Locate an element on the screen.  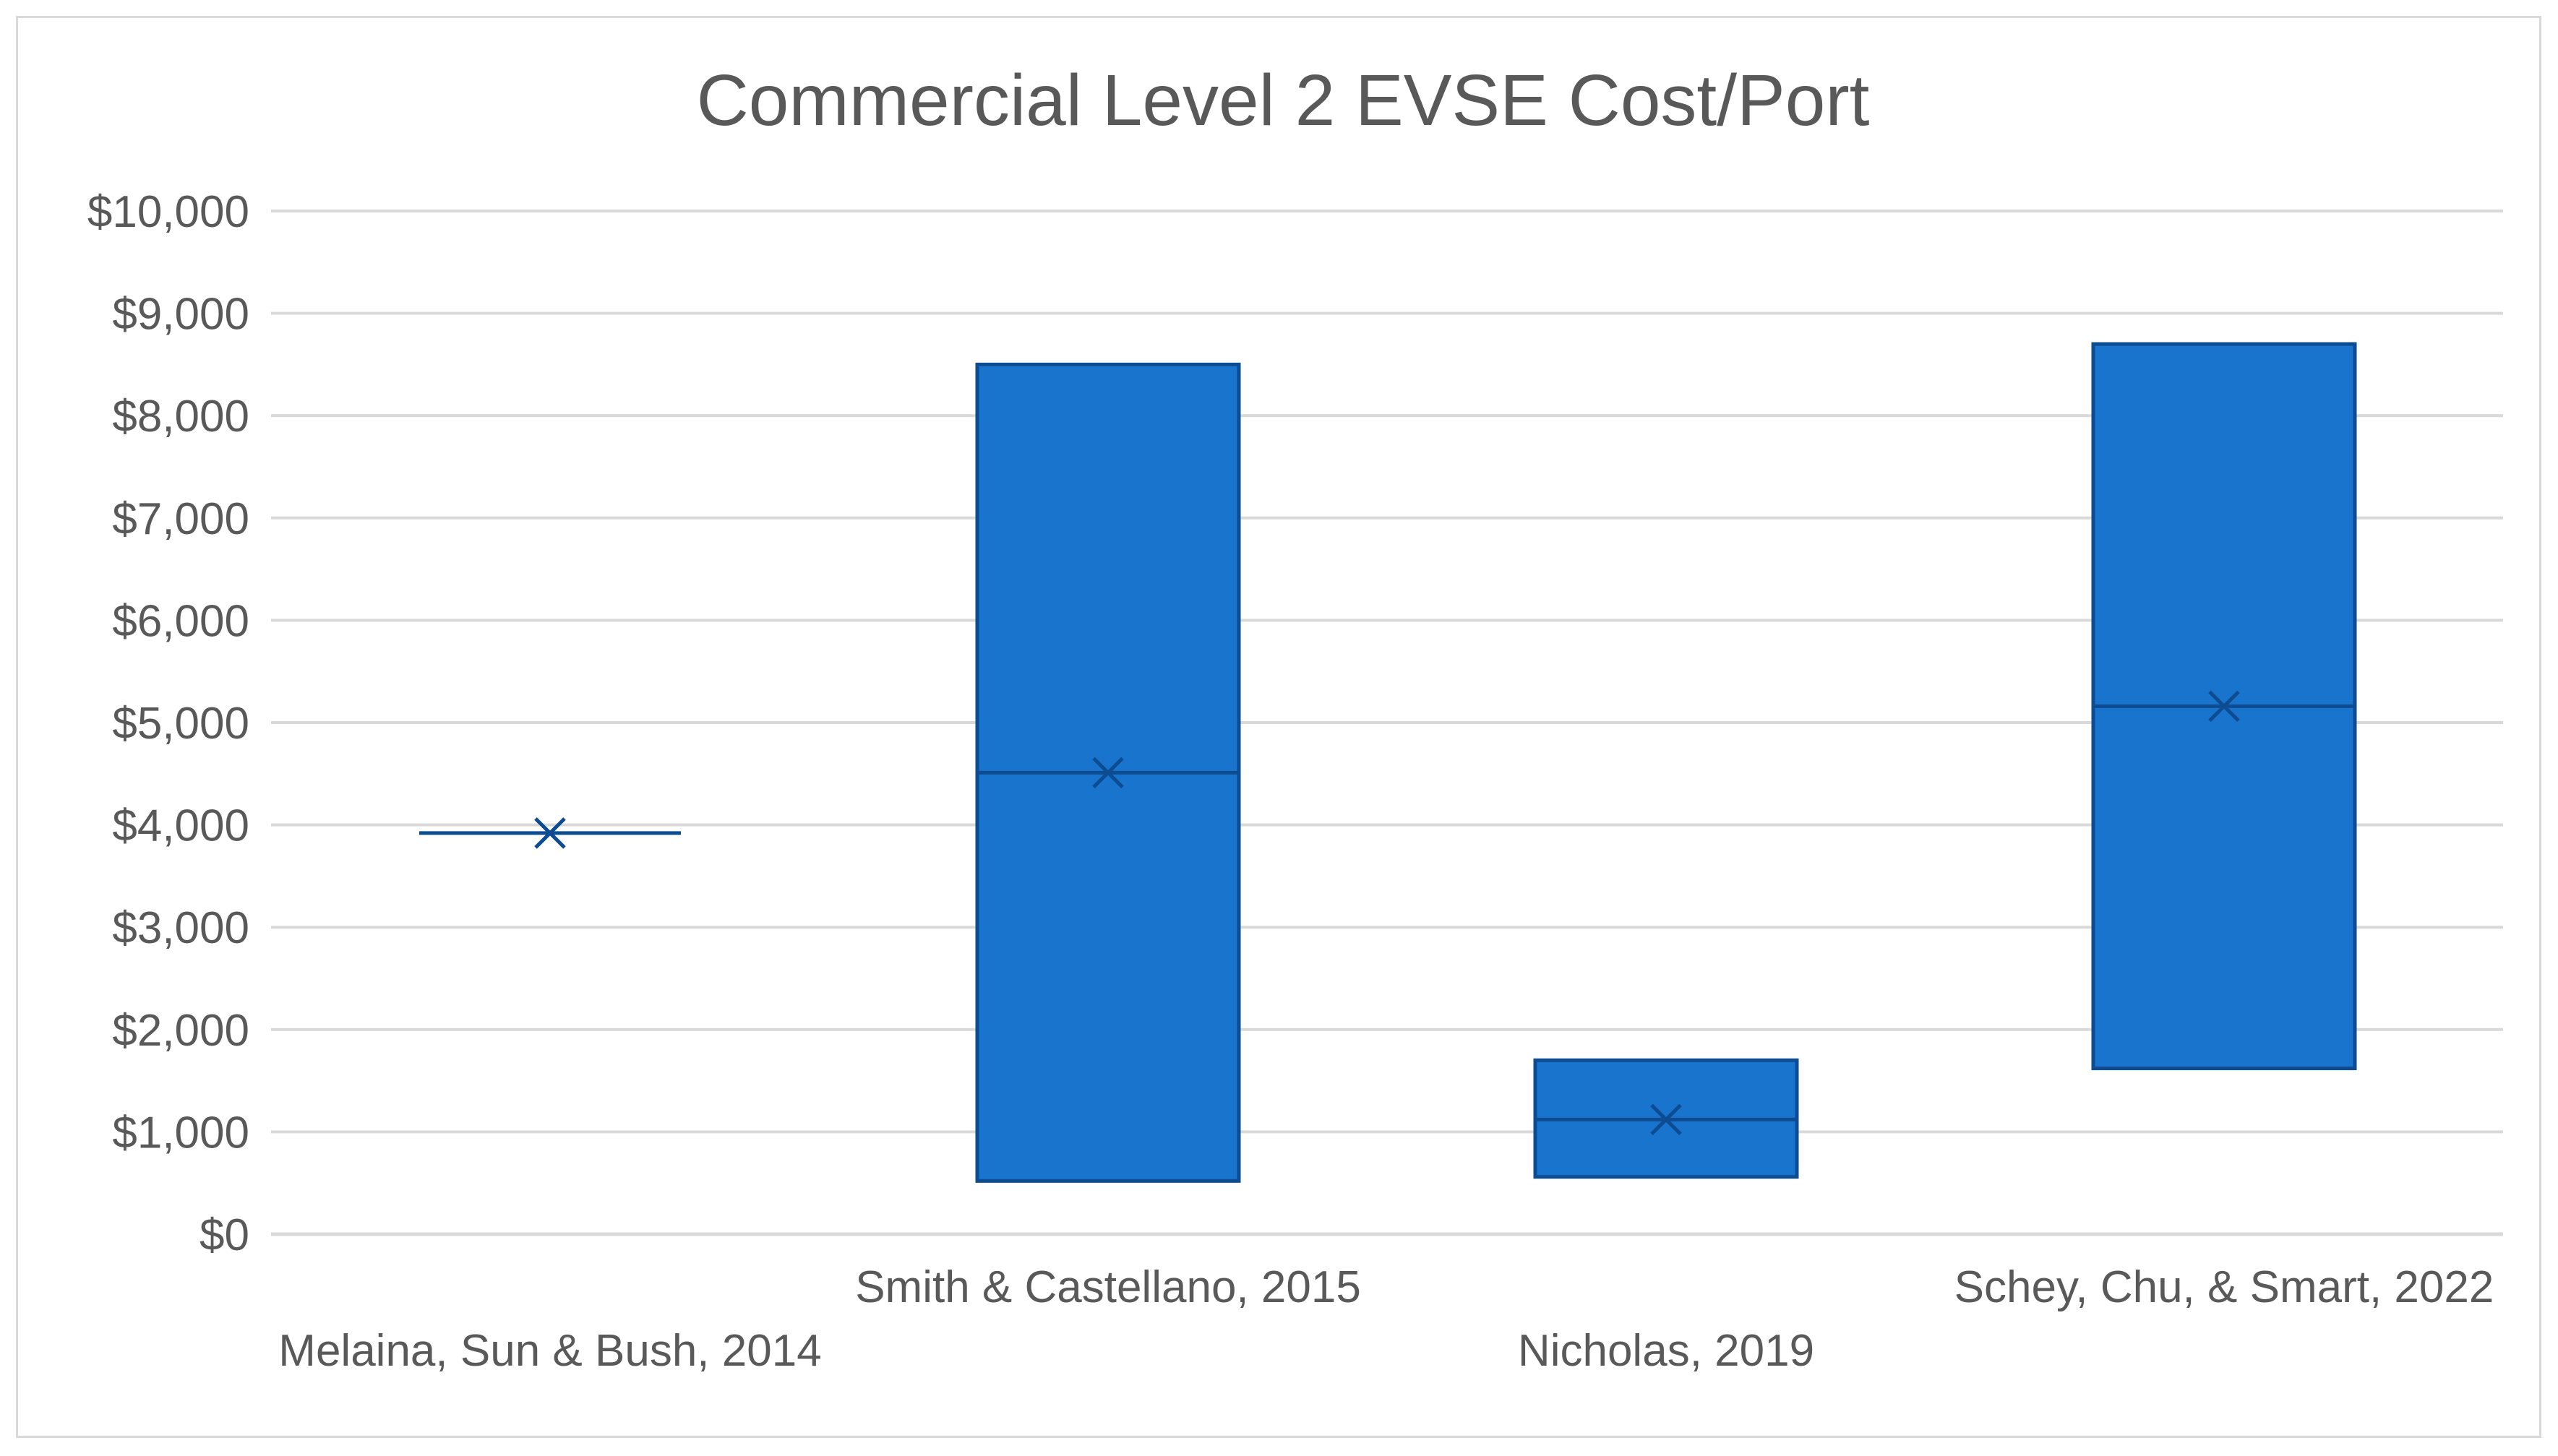
y-tick-label: $10,000 is located at coordinates (168, 212).